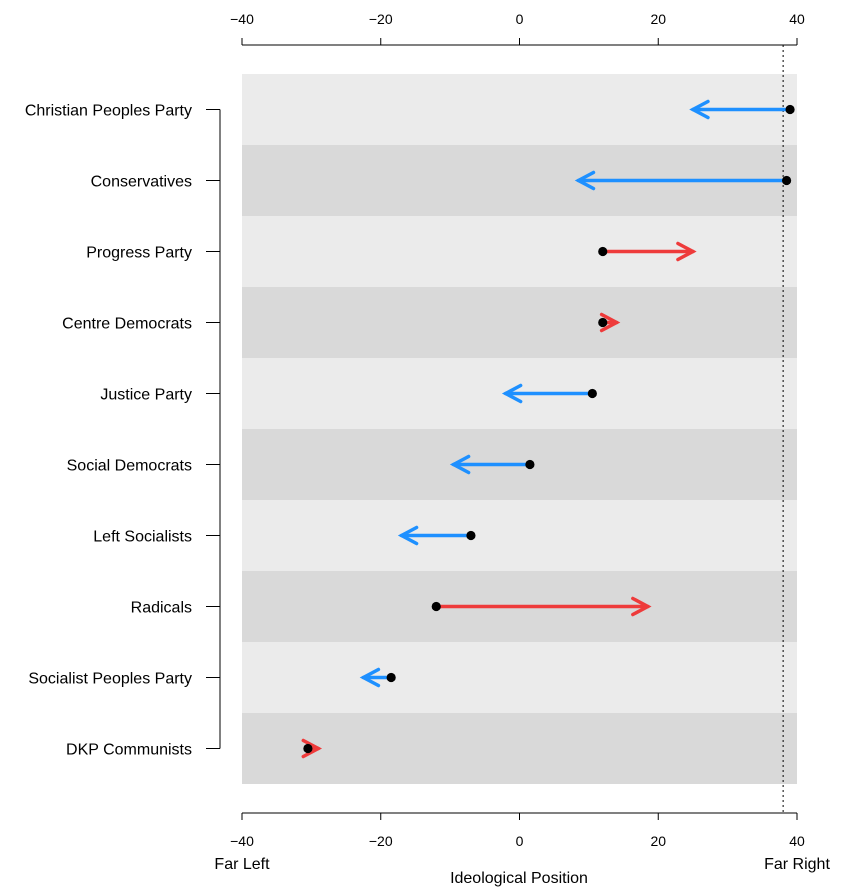  Describe the element at coordinates (108, 111) in the screenshot. I see `party-label: Christian Peoples Party` at that location.